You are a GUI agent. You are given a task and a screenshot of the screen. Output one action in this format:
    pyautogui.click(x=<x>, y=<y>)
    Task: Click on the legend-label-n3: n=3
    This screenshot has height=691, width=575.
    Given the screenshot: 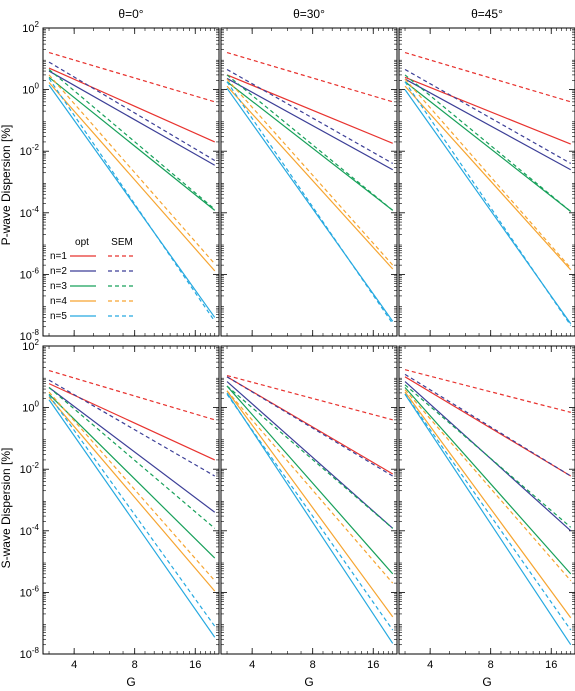 What is the action you would take?
    pyautogui.click(x=58, y=286)
    